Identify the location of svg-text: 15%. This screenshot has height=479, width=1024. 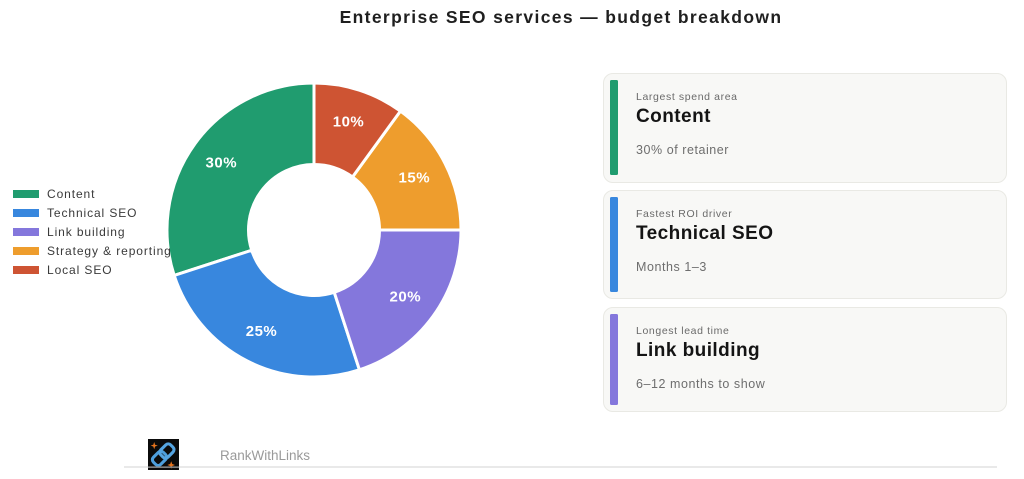
(415, 178).